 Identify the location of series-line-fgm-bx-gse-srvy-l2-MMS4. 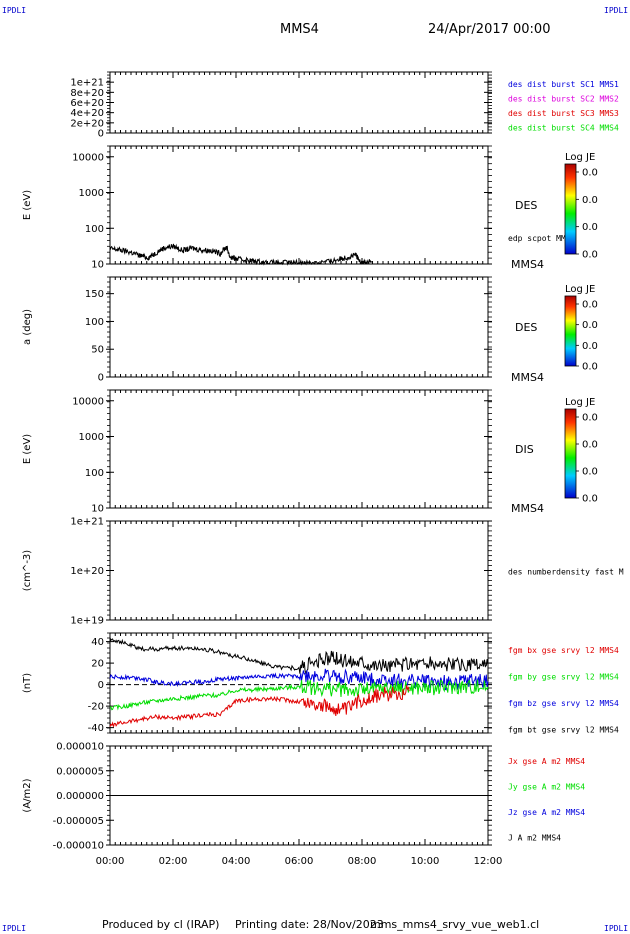
(259, 706).